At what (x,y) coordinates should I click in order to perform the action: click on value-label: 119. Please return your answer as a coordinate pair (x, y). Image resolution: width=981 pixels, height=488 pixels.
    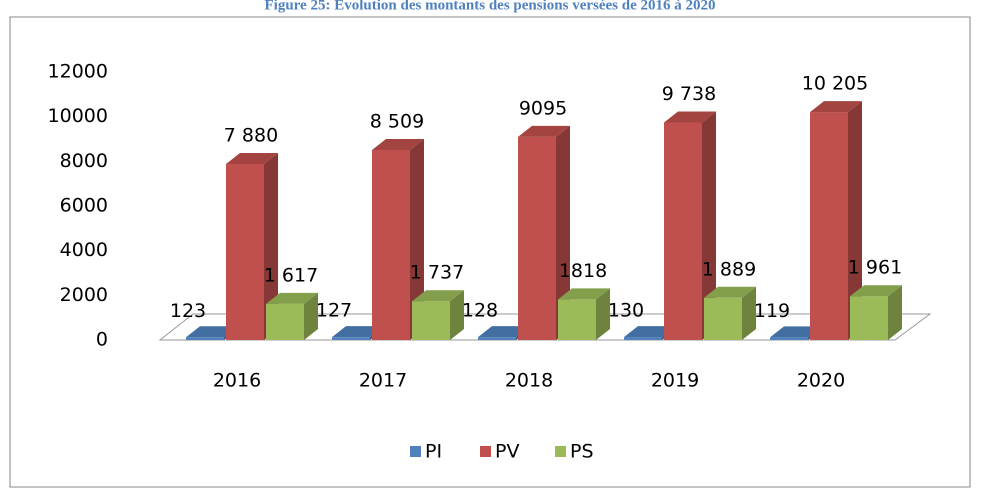
    Looking at the image, I should click on (772, 311).